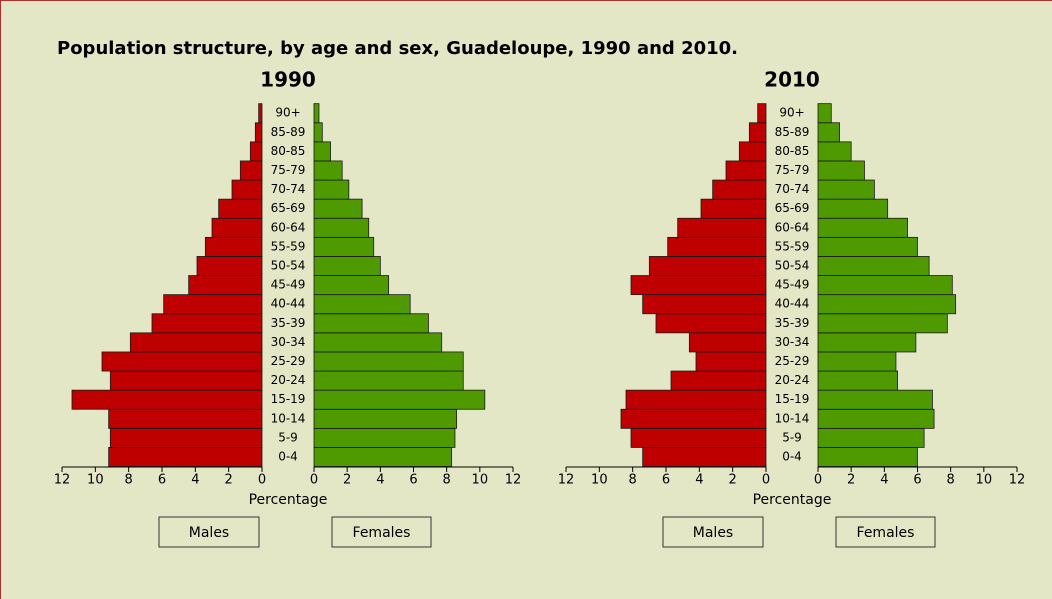 The width and height of the screenshot is (1052, 599). I want to click on chart-title: 1990, so click(288, 80).